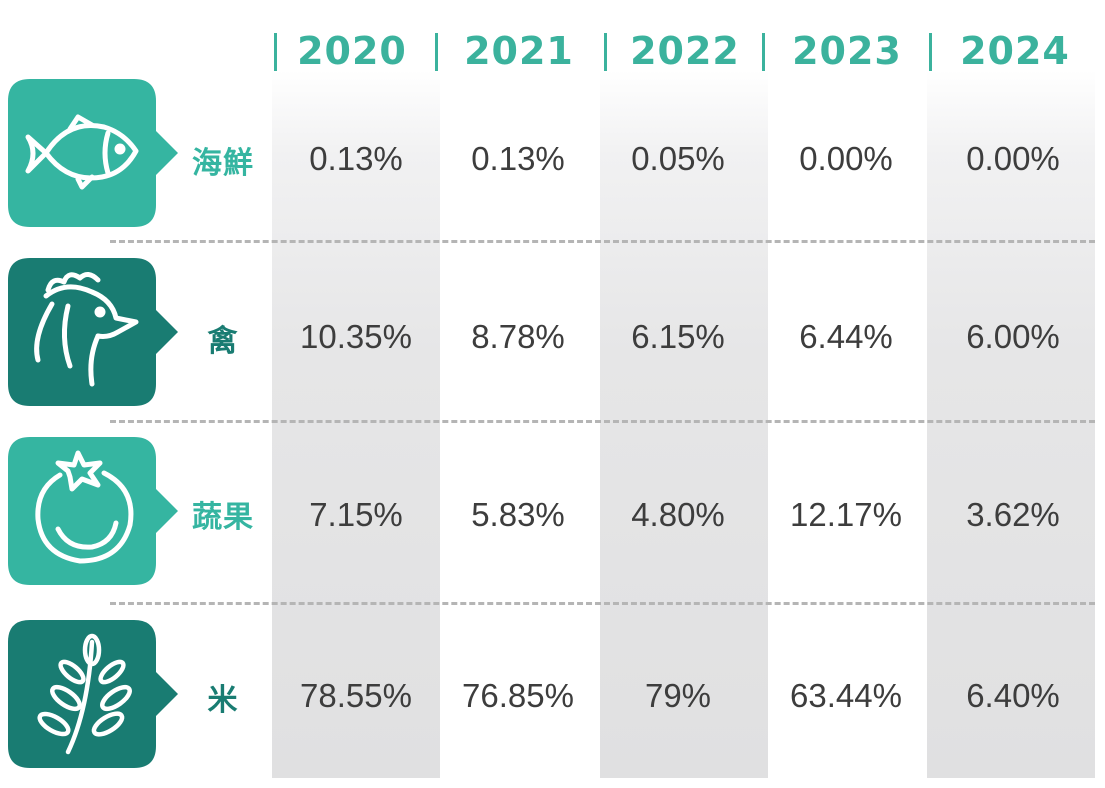 Image resolution: width=1105 pixels, height=788 pixels. Describe the element at coordinates (846, 695) in the screenshot. I see `table-cell: 63.44%` at that location.